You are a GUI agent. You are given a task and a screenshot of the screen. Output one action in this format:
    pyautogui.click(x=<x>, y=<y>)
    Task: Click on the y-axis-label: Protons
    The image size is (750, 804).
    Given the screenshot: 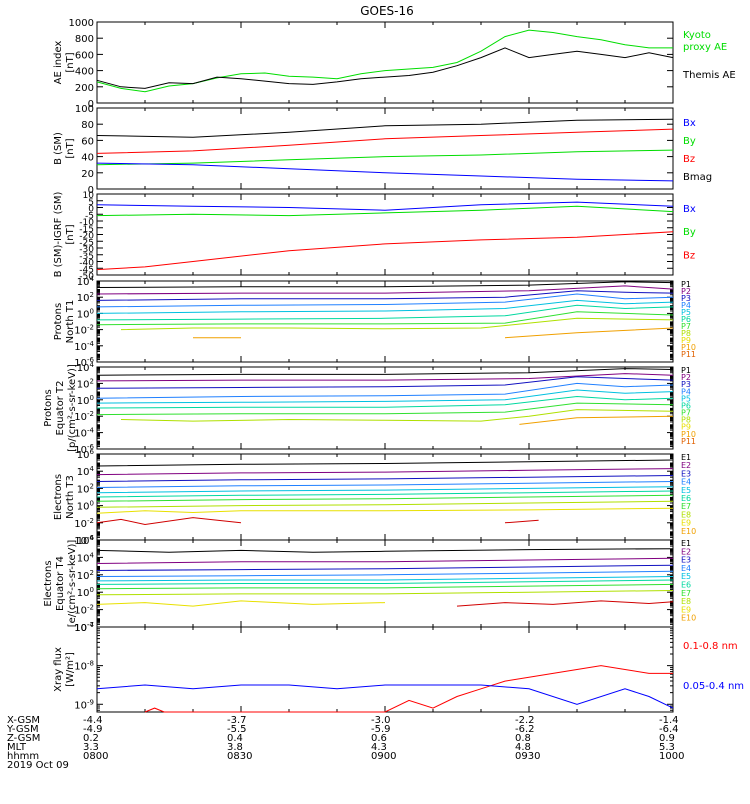 What is the action you would take?
    pyautogui.click(x=48, y=407)
    